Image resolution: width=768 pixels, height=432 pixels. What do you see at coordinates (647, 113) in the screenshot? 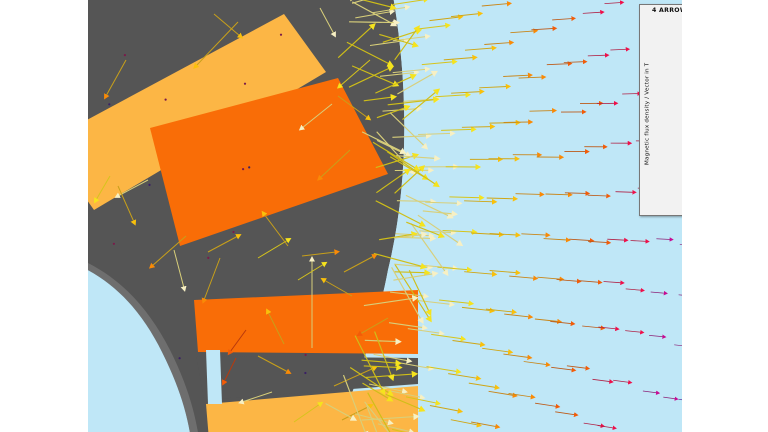
I see `legend-axis-label: Magnetic flux density / Vector in T` at bounding box center [647, 113].